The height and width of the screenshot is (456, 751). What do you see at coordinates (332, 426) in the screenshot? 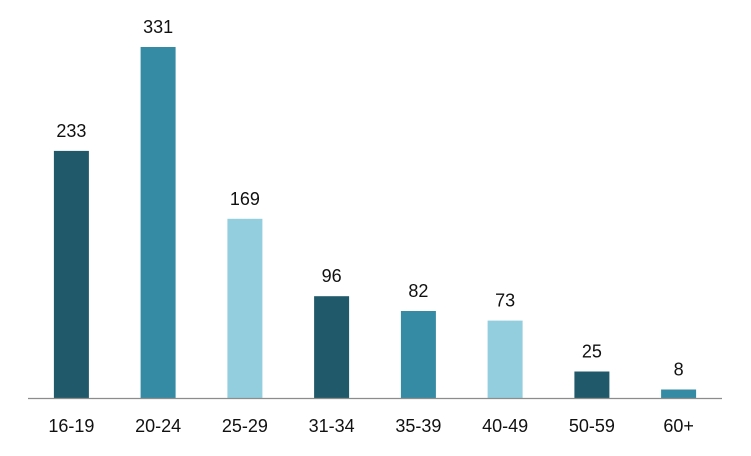
I see `x-tick-label-31-34: 31-34` at bounding box center [332, 426].